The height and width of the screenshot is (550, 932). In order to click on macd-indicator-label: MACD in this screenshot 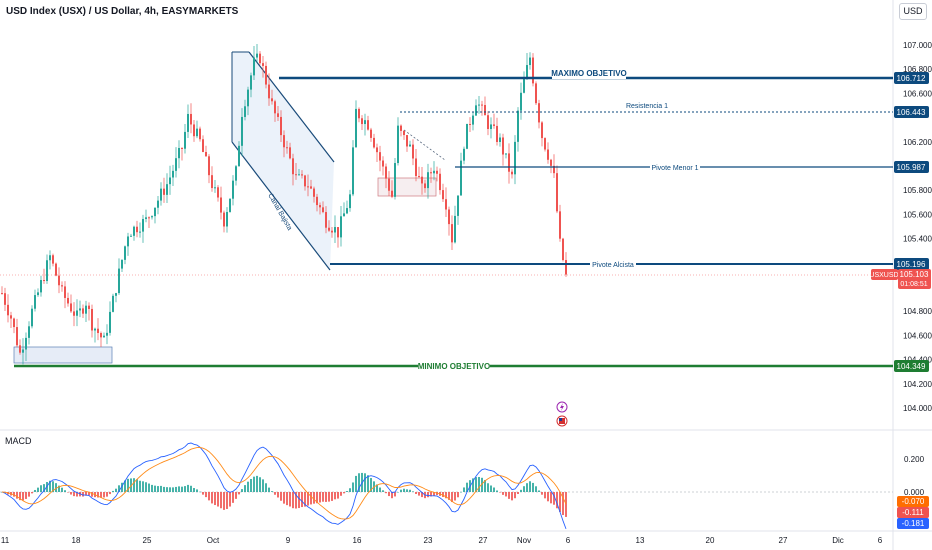, I will do `click(18, 441)`.